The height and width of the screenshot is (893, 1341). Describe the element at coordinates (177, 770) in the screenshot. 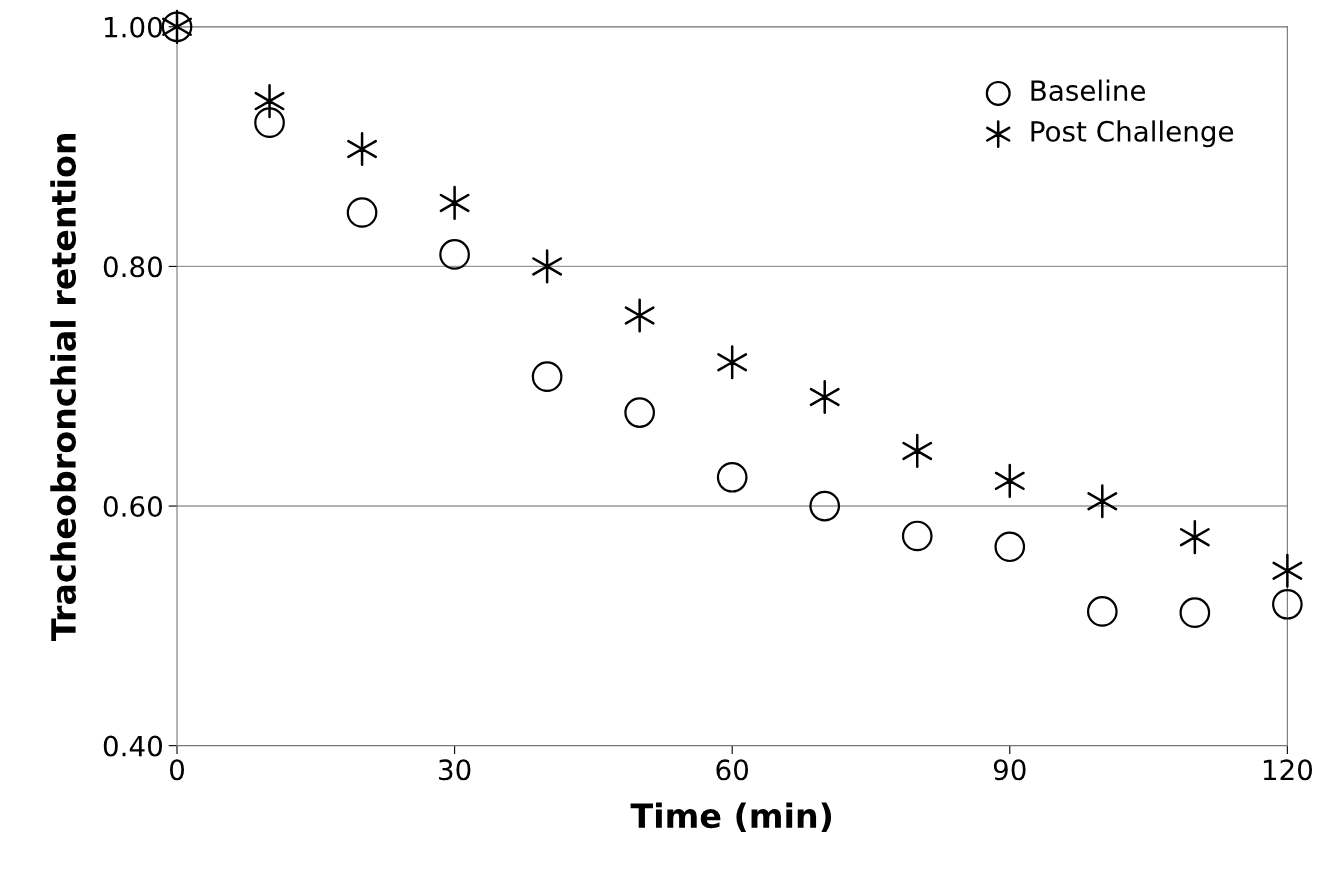

I see `x-tick-label: 0` at that location.